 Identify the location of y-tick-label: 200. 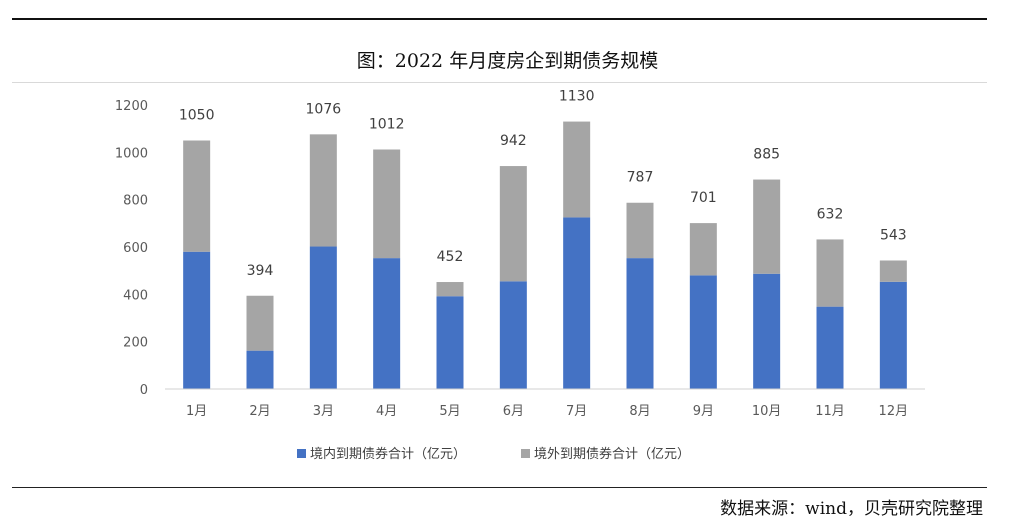
(135, 343).